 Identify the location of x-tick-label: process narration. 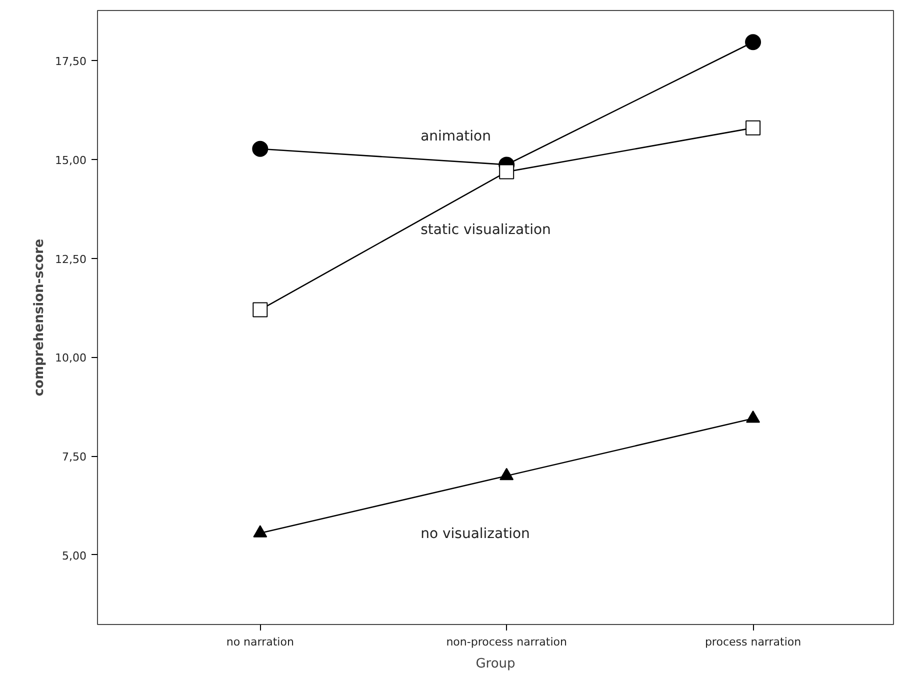
(753, 642).